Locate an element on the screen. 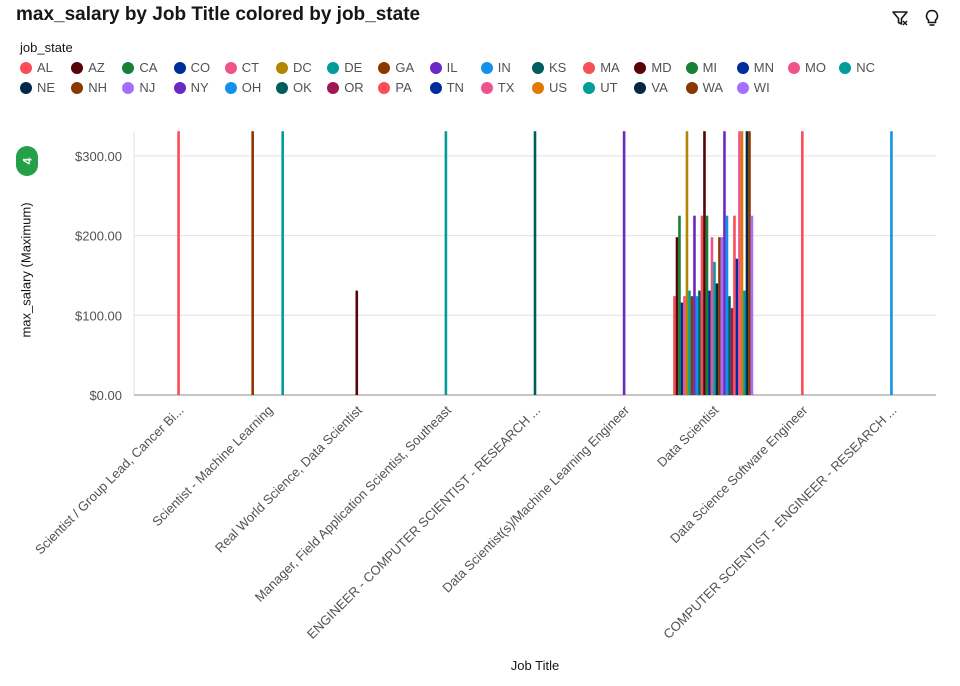 The height and width of the screenshot is (686, 960). bar-nj is located at coordinates (722, 316).